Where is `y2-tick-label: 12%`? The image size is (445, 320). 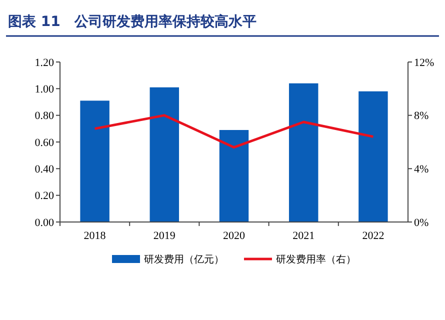
y2-tick-label: 12% is located at coordinates (424, 62).